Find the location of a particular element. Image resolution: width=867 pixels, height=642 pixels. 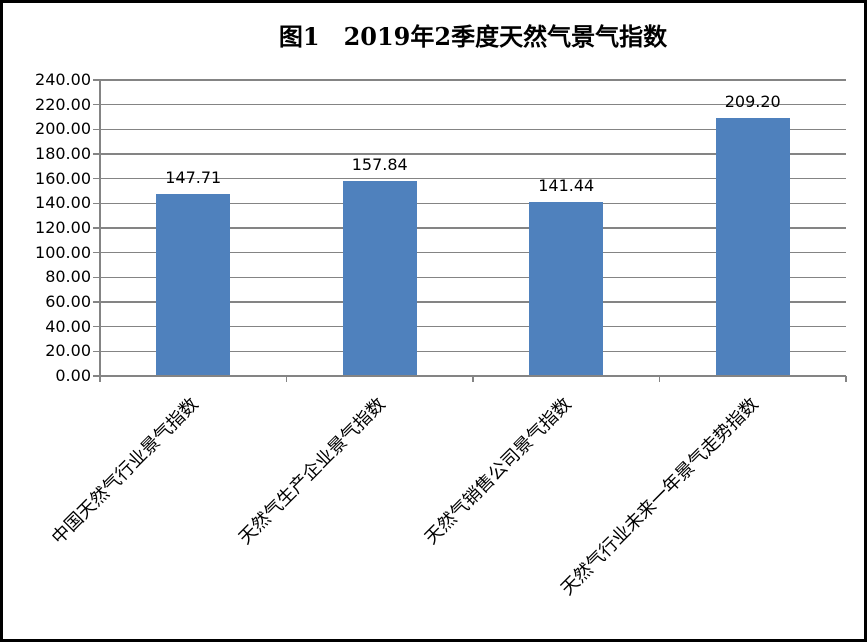

category-label: 中国天然气行业景气指数 is located at coordinates (125, 471).